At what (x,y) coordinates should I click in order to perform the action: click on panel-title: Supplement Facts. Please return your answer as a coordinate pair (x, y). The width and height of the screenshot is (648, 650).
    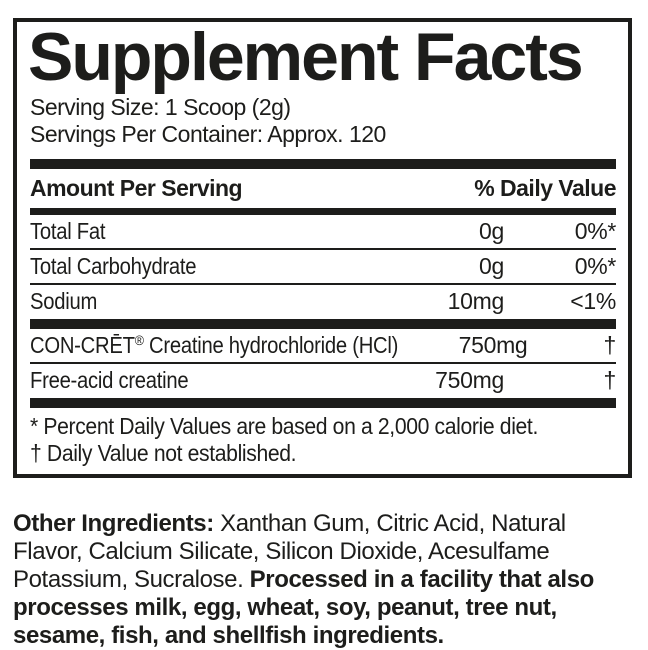
    Looking at the image, I should click on (306, 57).